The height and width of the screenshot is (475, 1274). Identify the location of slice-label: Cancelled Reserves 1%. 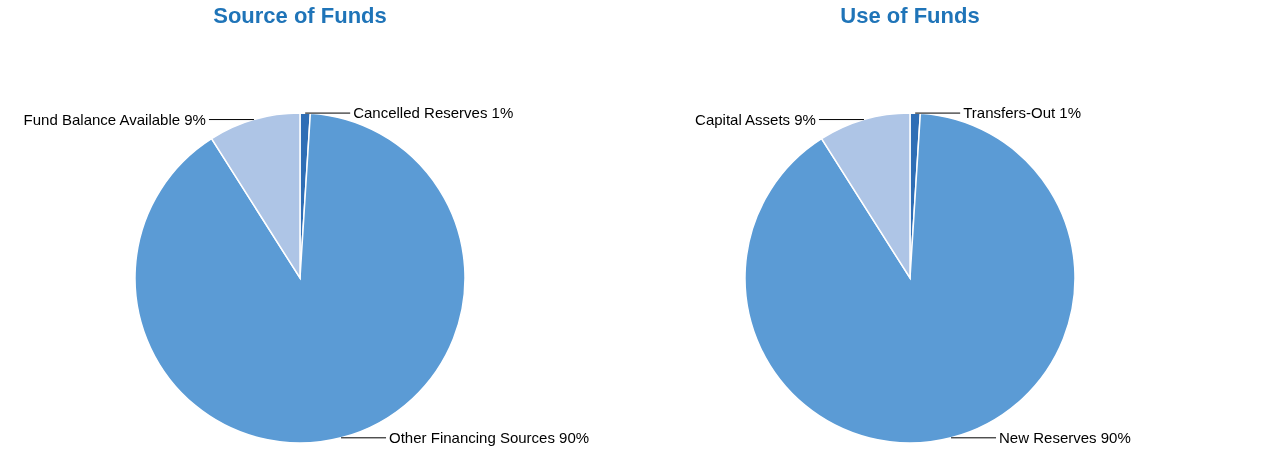
(433, 113).